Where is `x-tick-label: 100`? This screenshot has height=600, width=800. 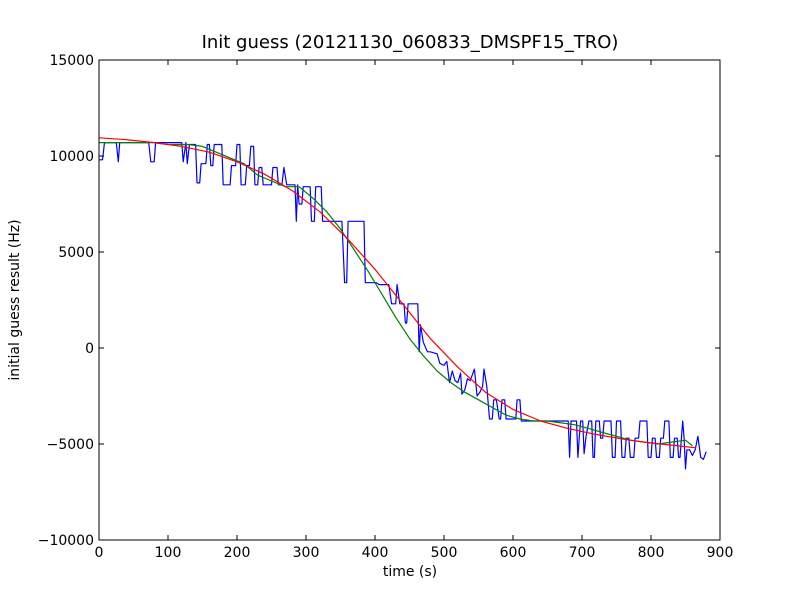 x-tick-label: 100 is located at coordinates (168, 553).